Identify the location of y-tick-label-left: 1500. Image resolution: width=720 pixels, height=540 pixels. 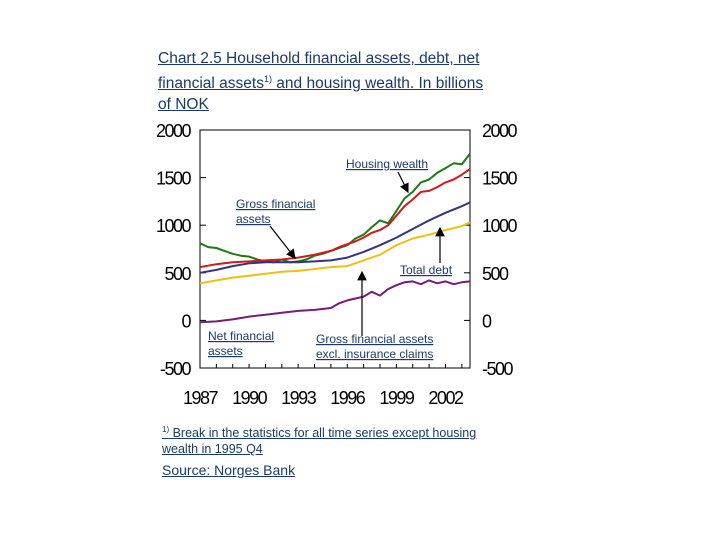
(174, 179).